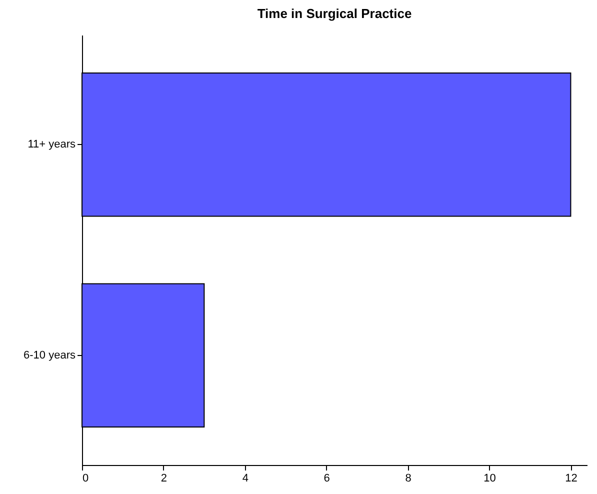 This screenshot has height=494, width=597. What do you see at coordinates (327, 478) in the screenshot?
I see `x-tick-label: 6` at bounding box center [327, 478].